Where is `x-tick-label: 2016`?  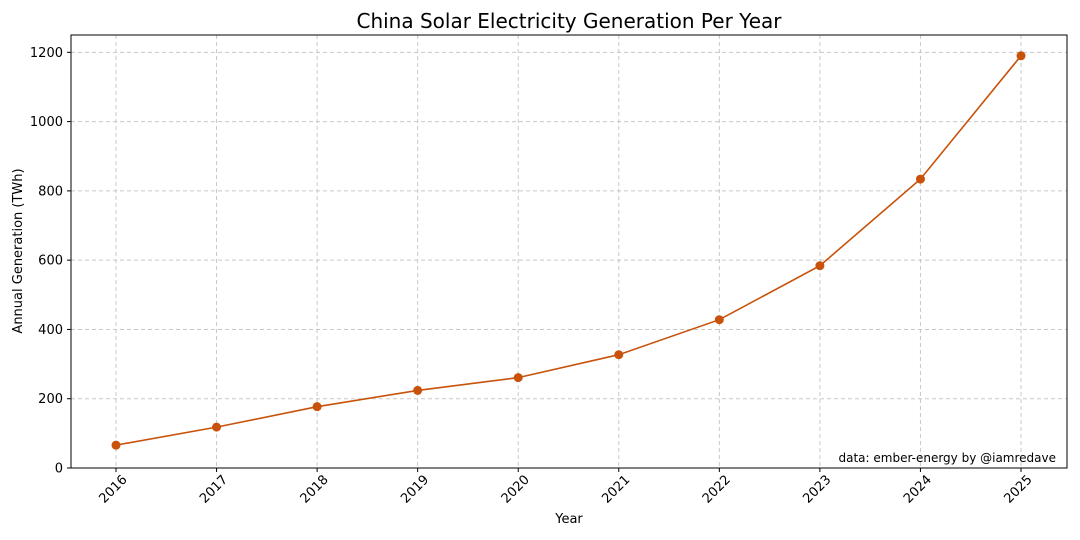
x-tick-label: 2016 is located at coordinates (114, 490).